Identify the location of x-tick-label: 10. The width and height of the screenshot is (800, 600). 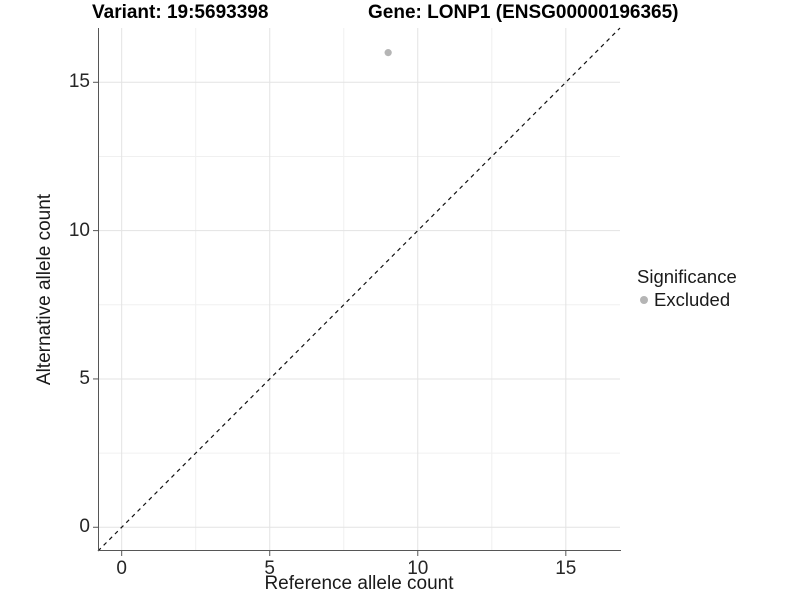
(418, 568).